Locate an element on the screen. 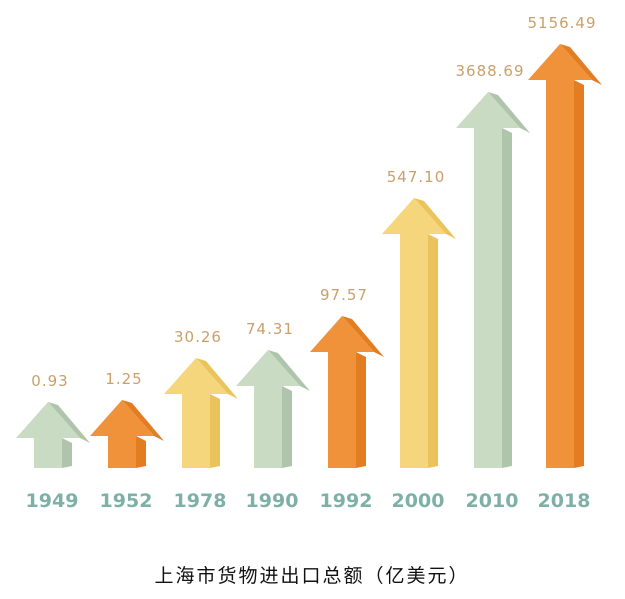 This screenshot has width=625, height=599. arrow-front-1952 is located at coordinates (122, 434).